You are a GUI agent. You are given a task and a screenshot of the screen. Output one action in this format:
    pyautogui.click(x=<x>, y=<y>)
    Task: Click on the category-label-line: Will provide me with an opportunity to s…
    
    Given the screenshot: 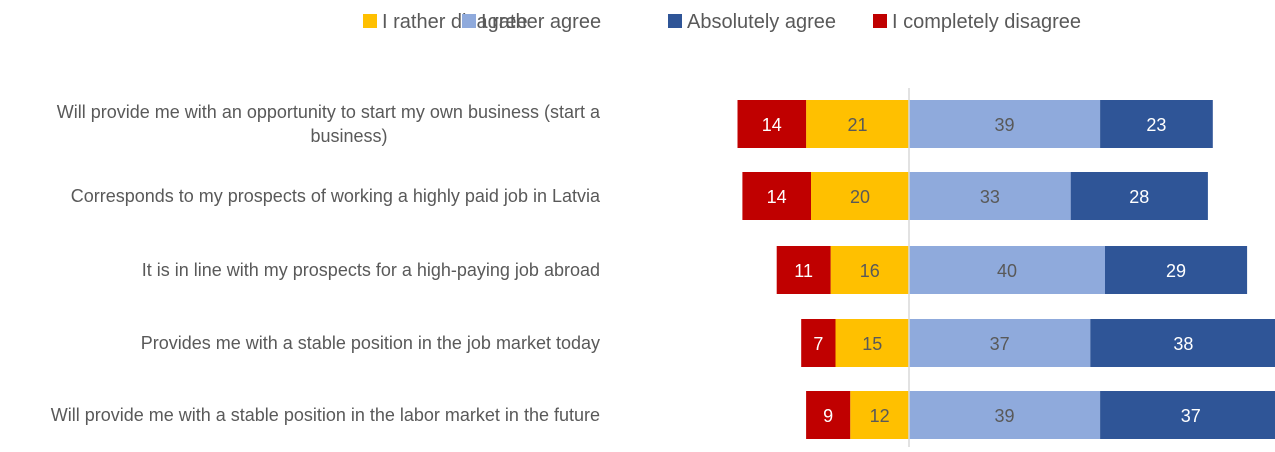 What is the action you would take?
    pyautogui.click(x=329, y=112)
    